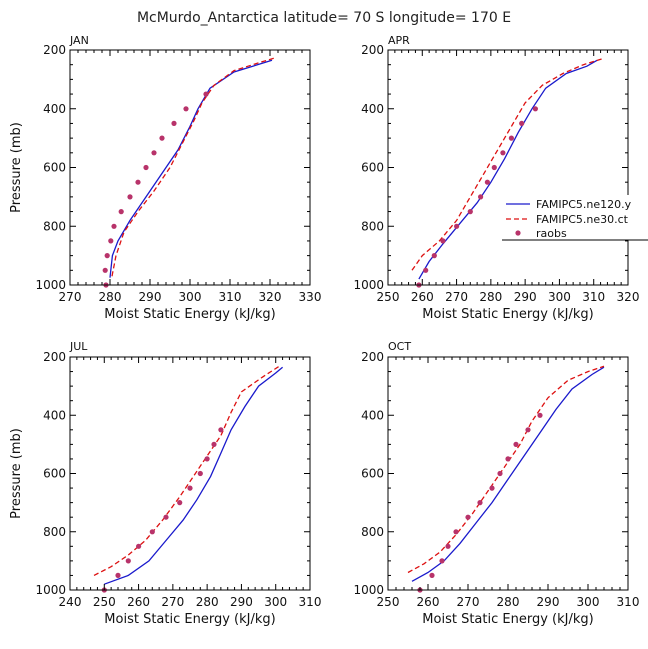 This screenshot has width=648, height=649. What do you see at coordinates (310, 297) in the screenshot?
I see `x-tick-label-jan-6: 330` at bounding box center [310, 297].